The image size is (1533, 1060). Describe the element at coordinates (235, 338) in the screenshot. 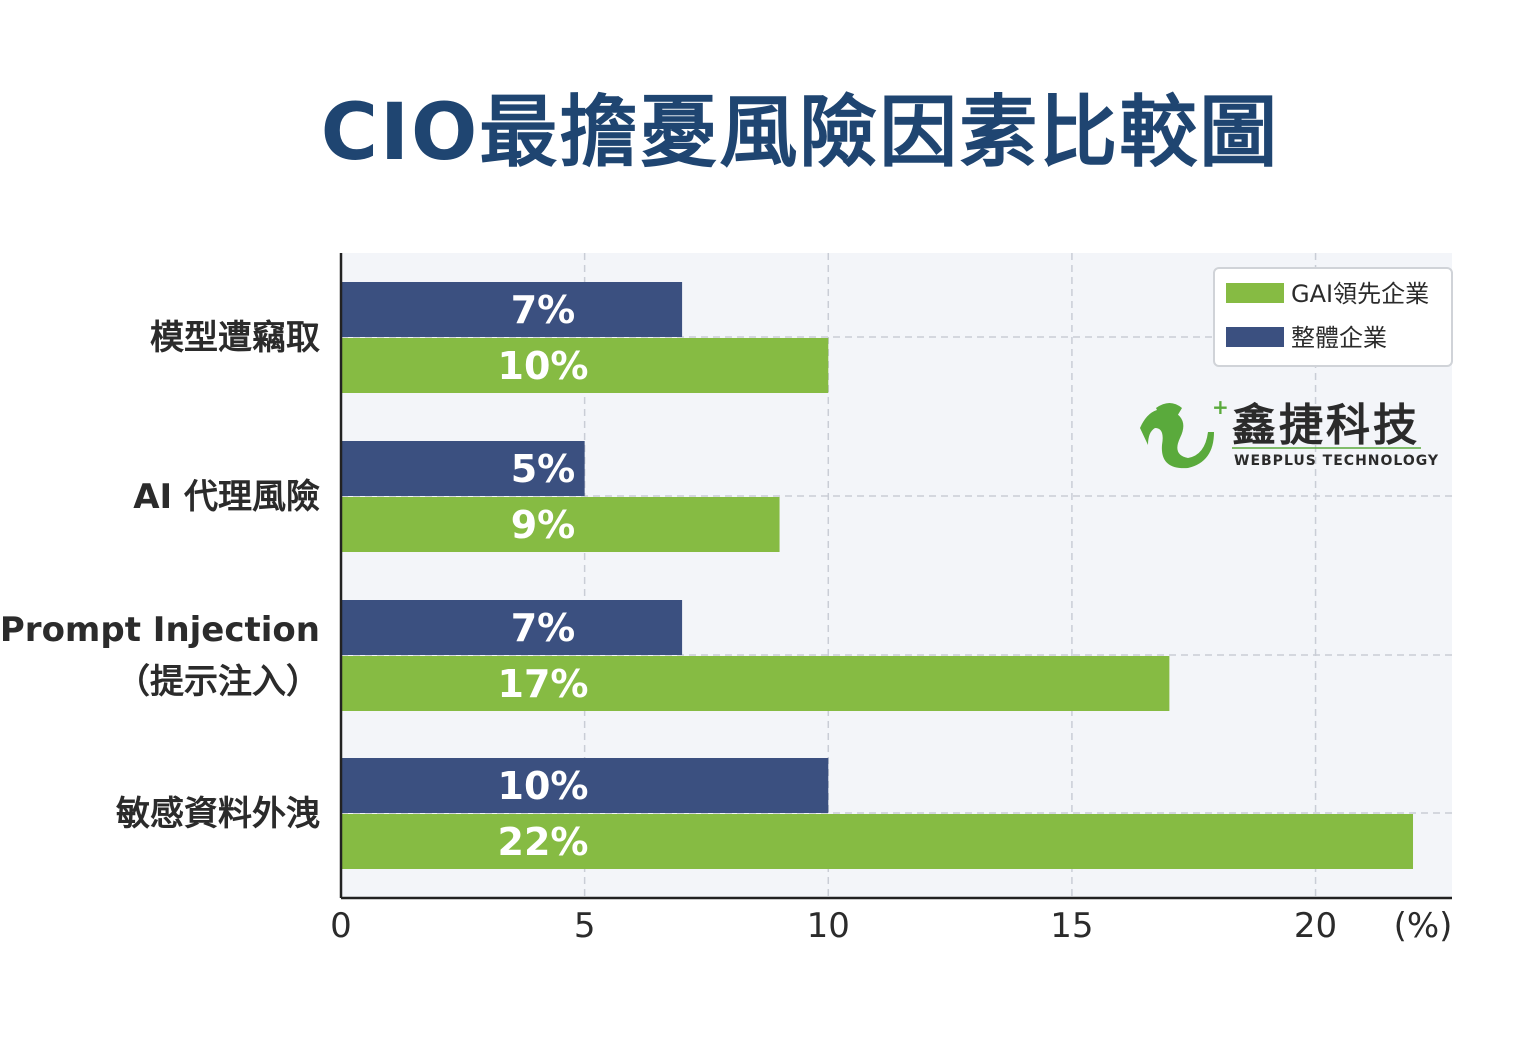

I see `category-label-0: 模型遭竊取` at that location.